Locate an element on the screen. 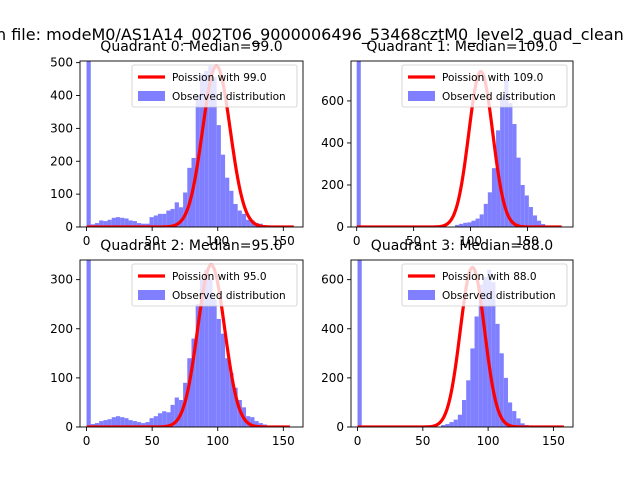 This screenshot has height=480, width=640. legend-poisson-label: Poission with 109.0 is located at coordinates (492, 78).